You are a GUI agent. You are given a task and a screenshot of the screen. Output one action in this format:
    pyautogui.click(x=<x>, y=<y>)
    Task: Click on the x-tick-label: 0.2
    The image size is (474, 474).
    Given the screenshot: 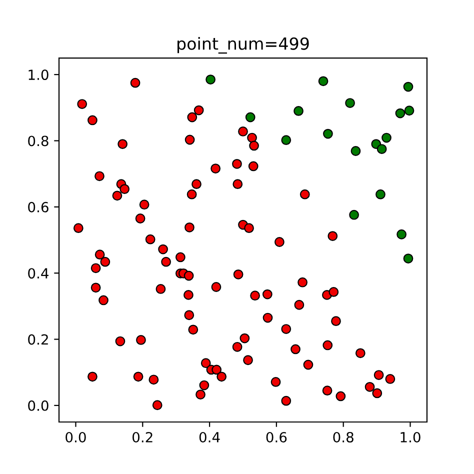 What is the action you would take?
    pyautogui.click(x=142, y=437)
    